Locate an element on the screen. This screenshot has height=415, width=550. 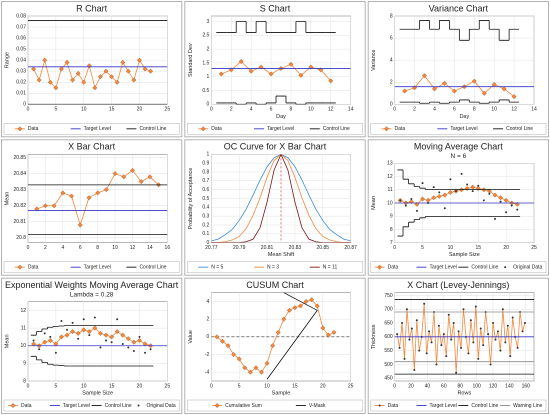
y-tick-label: -2 is located at coordinates (207, 355).